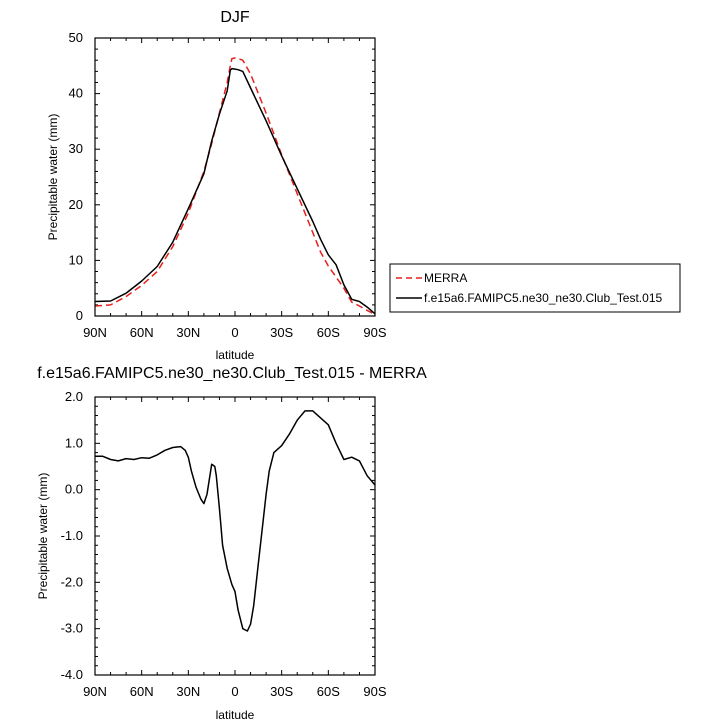  I want to click on bottom-plot-frame, so click(235, 536).